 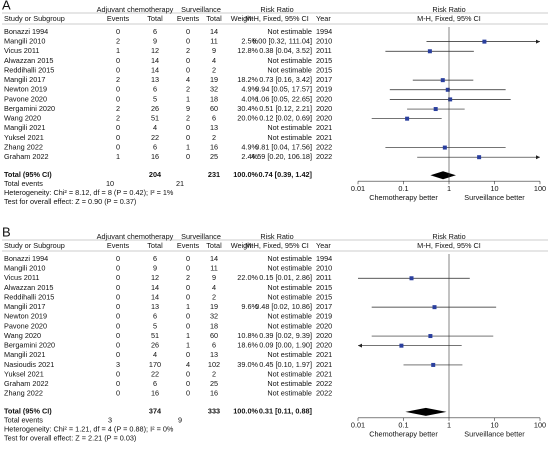 What do you see at coordinates (188, 108) in the screenshot?
I see `events: 9` at bounding box center [188, 108].